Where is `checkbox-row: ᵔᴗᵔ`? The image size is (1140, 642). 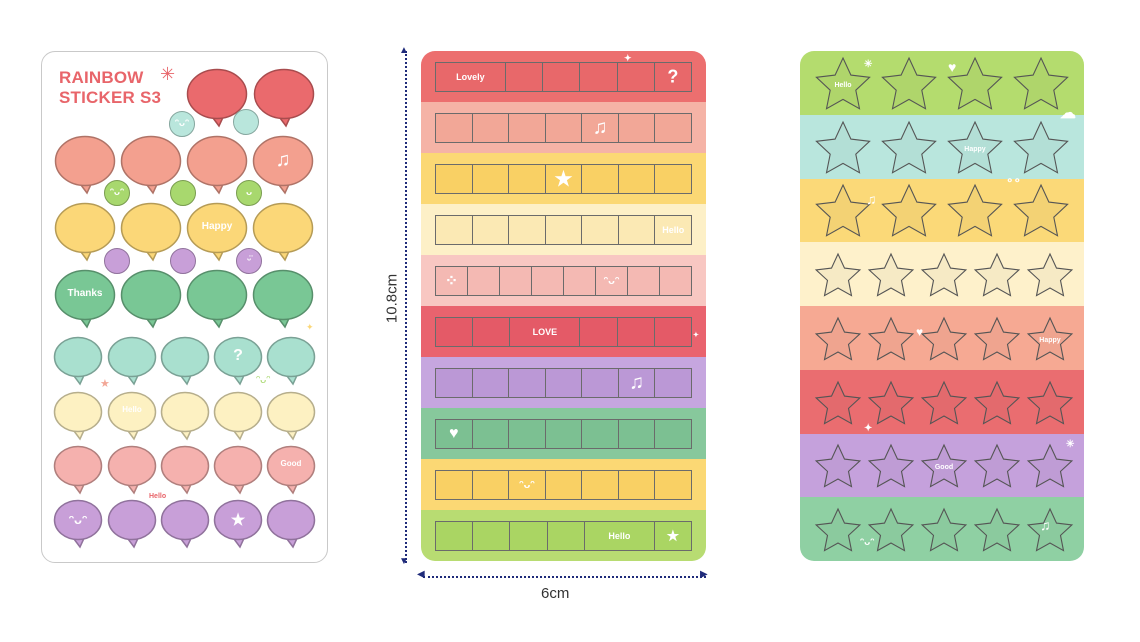 checkbox-row: ᵔᴗᵔ is located at coordinates (563, 485).